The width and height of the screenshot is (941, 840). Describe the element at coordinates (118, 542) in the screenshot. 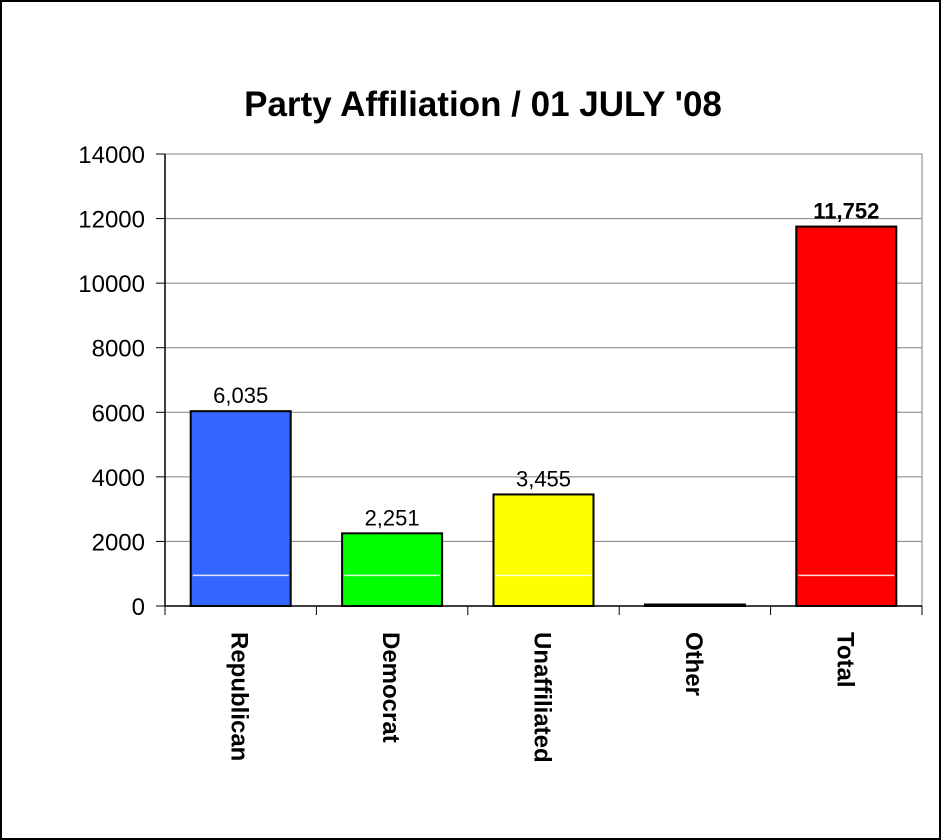

I see `ytick-label-2000: 2000` at that location.